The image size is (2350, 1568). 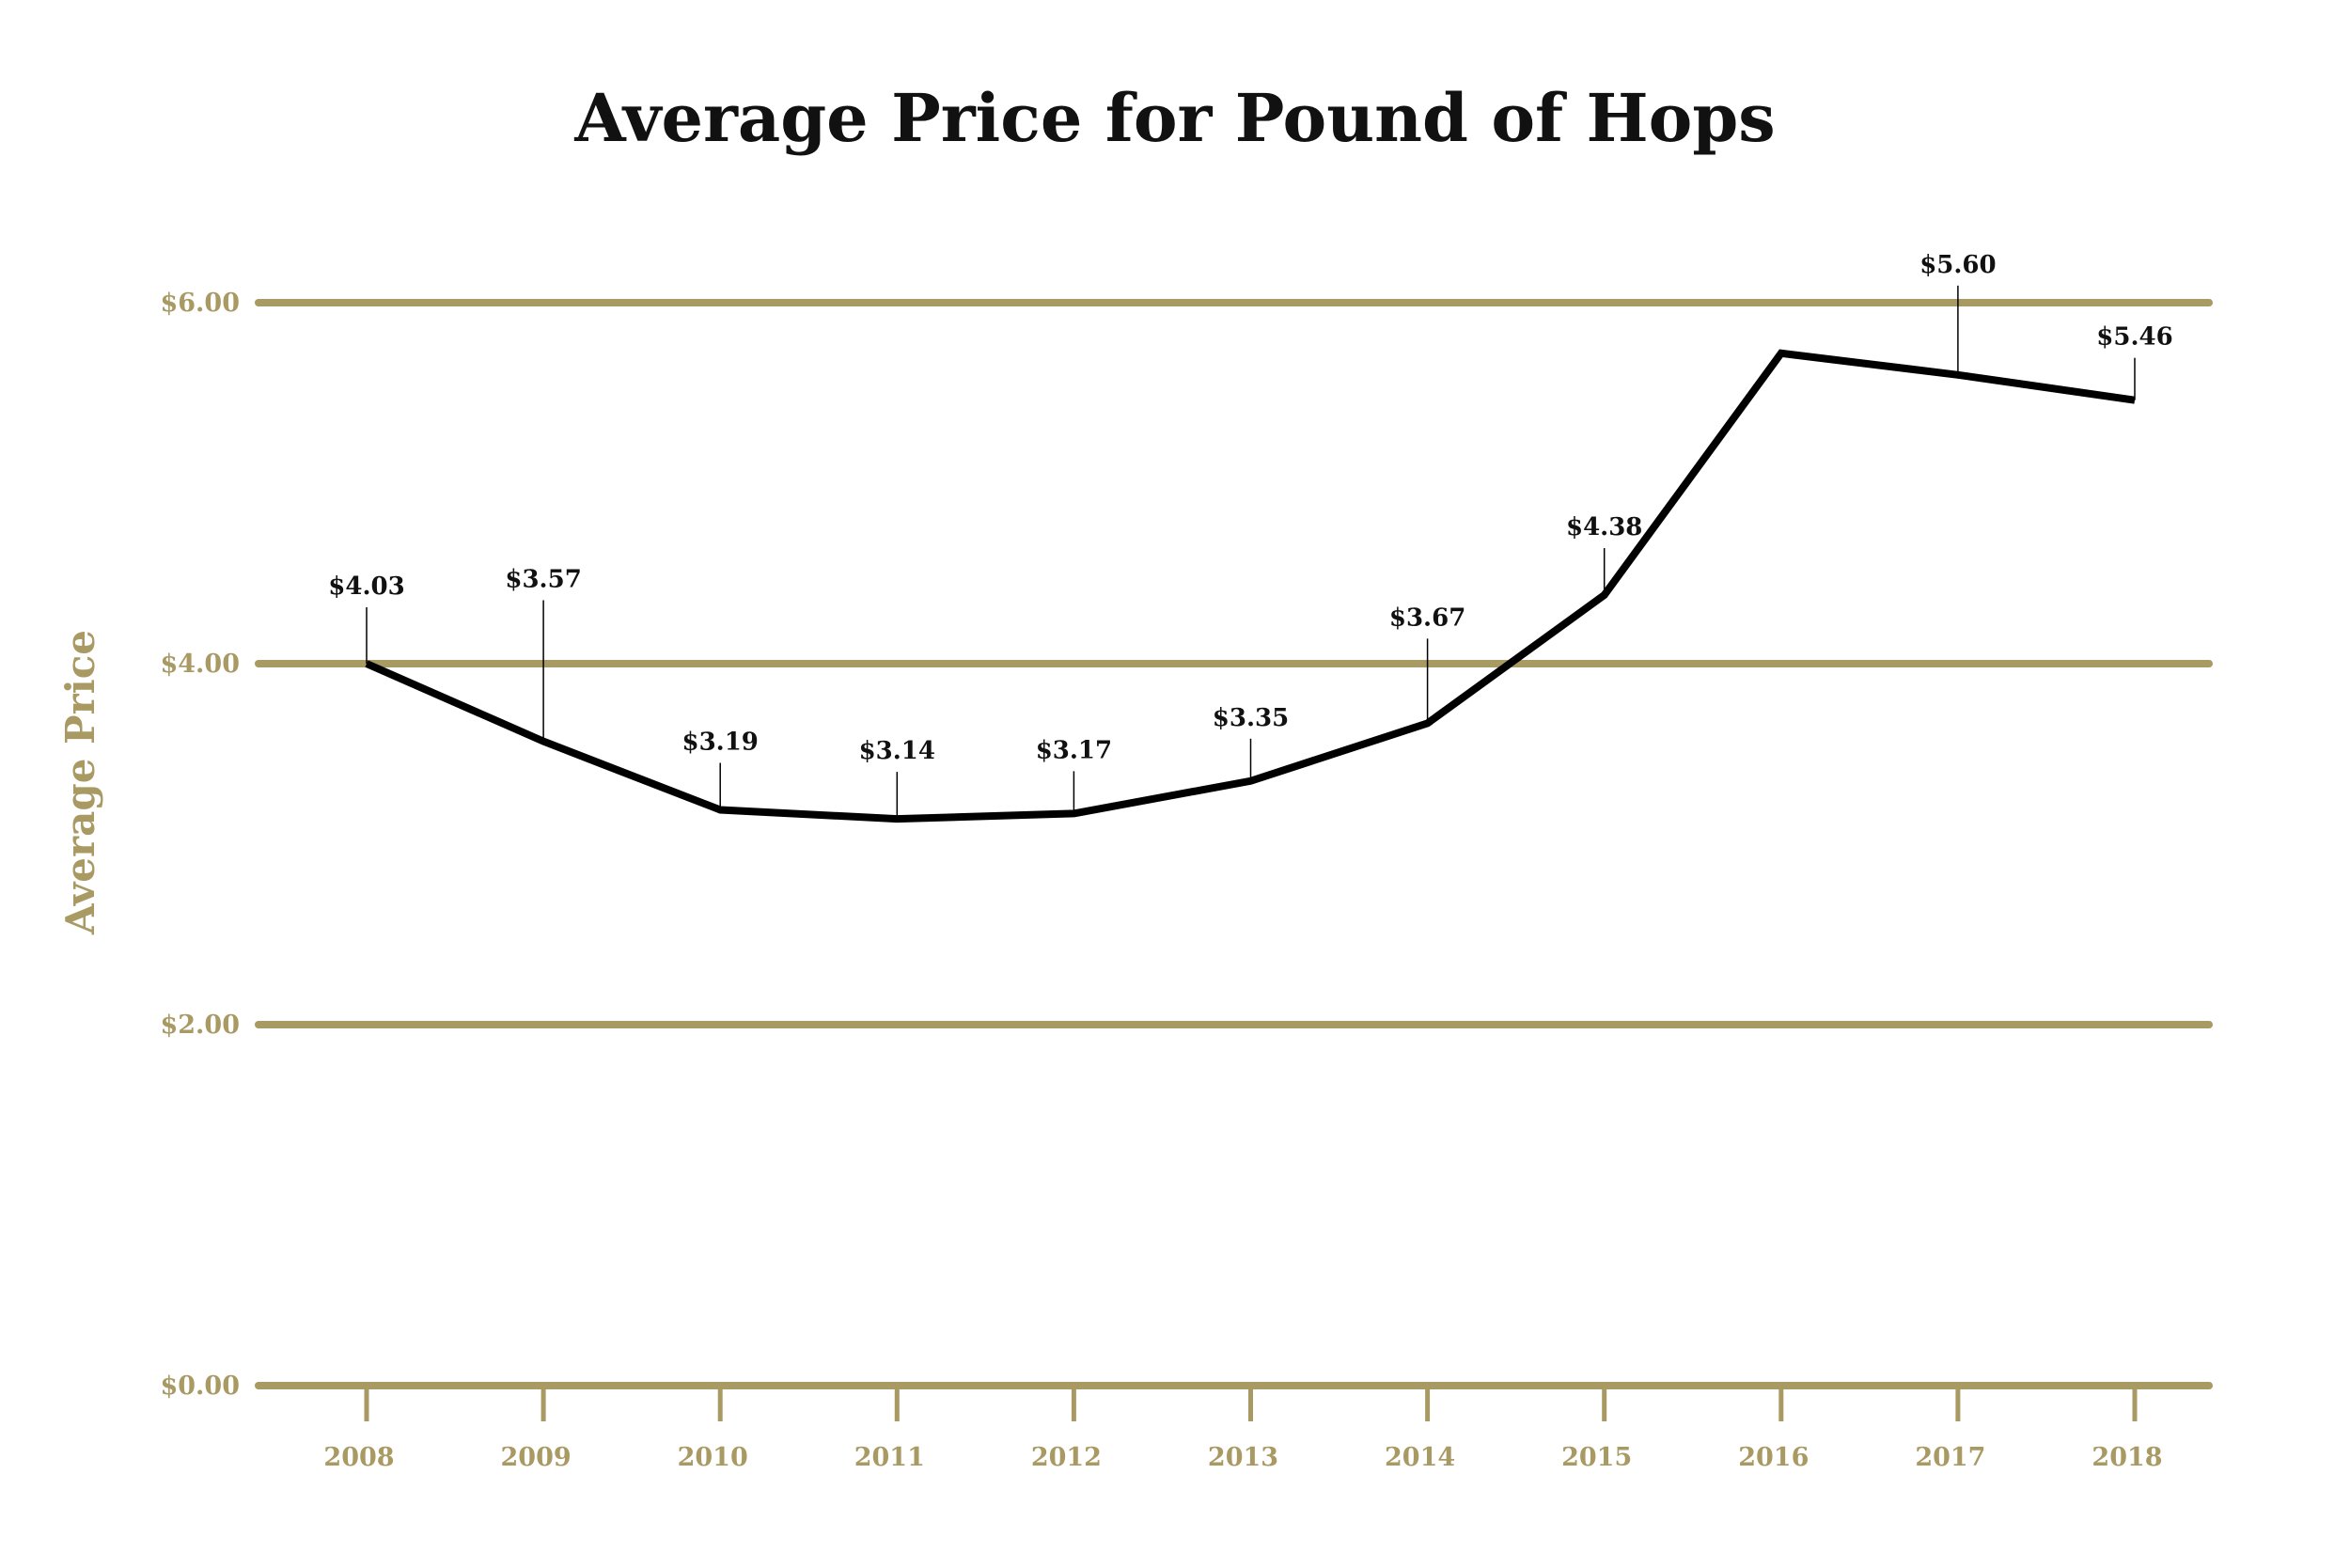 What do you see at coordinates (358, 1457) in the screenshot?
I see `x-tick-label: 2008` at bounding box center [358, 1457].